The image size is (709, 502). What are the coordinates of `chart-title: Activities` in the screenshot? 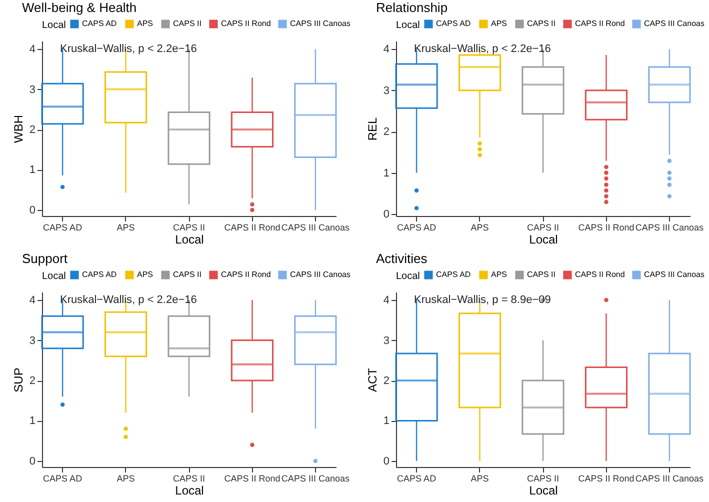 It's located at (402, 258).